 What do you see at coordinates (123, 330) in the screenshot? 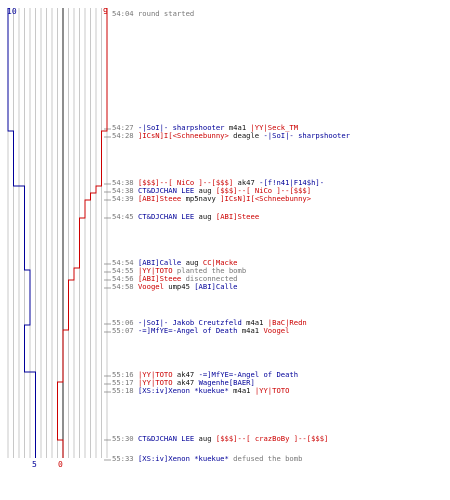
I see `event-time: 55:07` at bounding box center [123, 330].